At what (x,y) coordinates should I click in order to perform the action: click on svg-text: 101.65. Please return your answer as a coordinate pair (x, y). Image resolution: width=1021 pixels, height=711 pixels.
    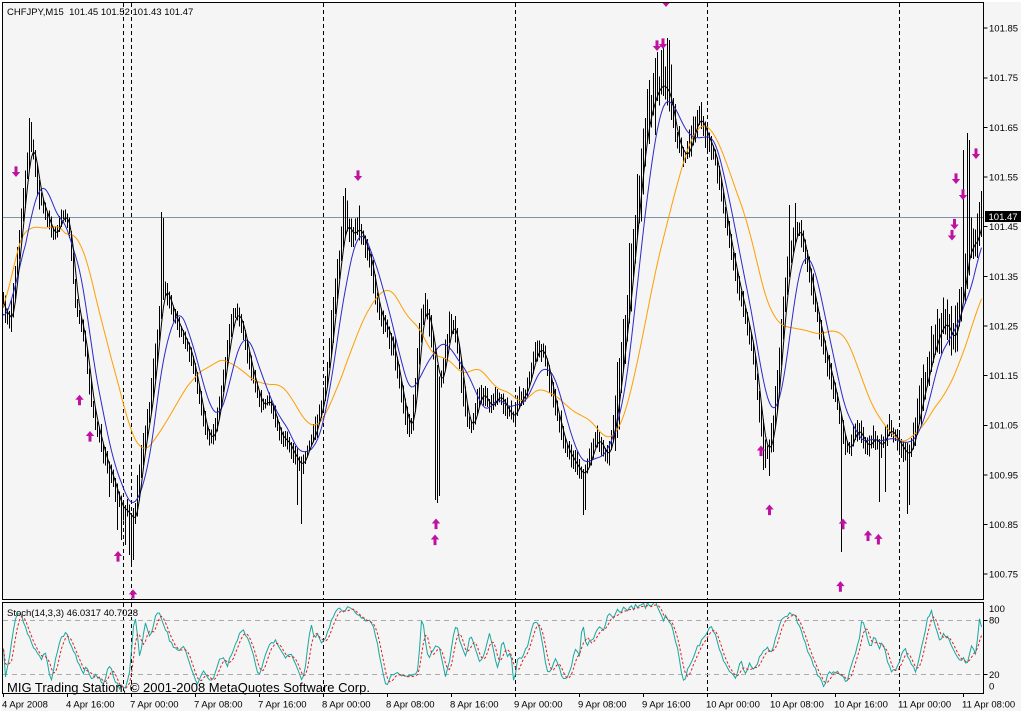
    Looking at the image, I should click on (1003, 128).